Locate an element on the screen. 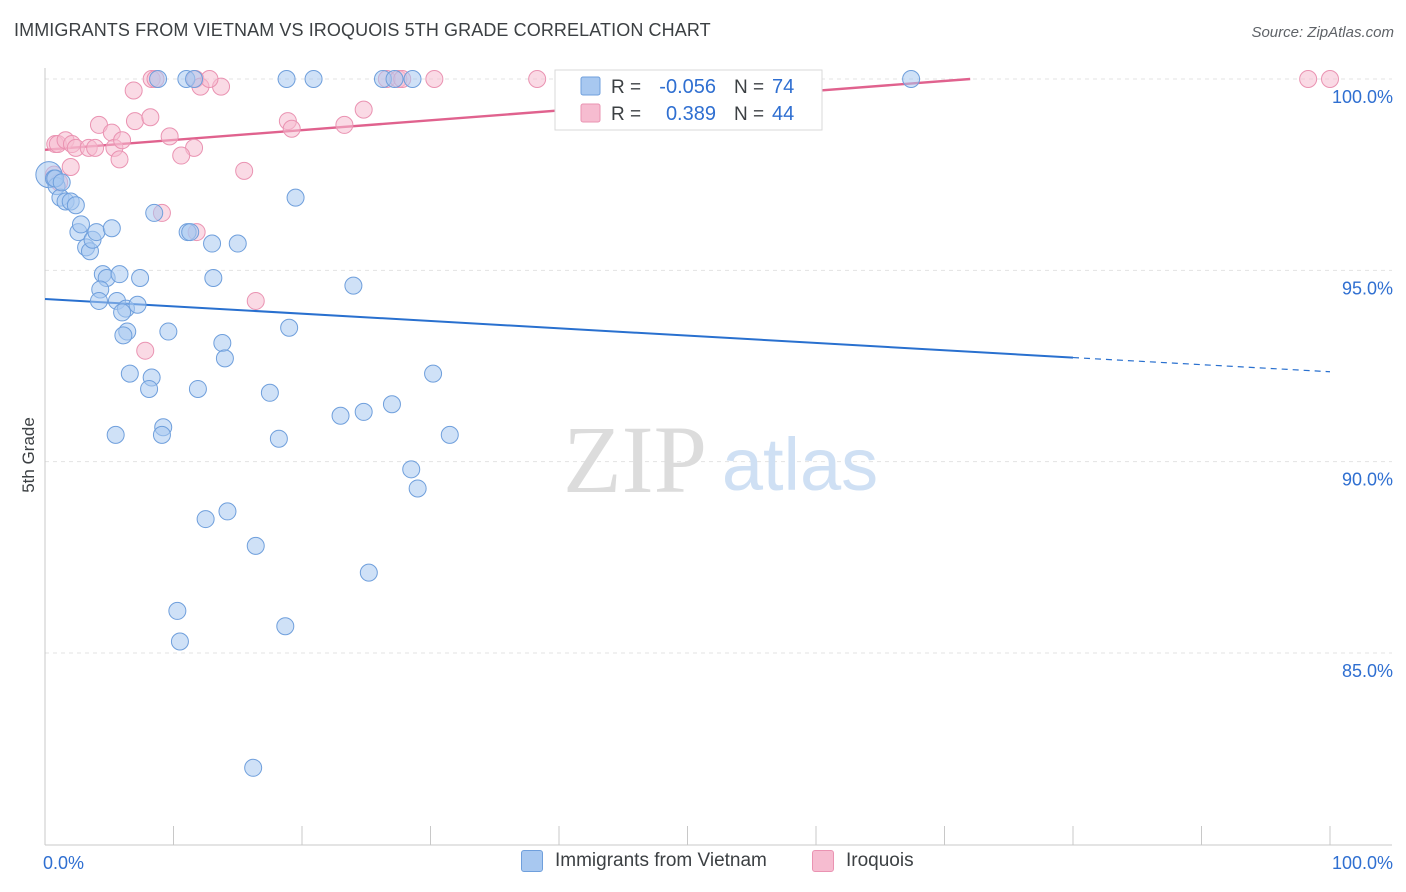 This screenshot has width=1406, height=892. legend: Immigrants from Vietnam Iroquois is located at coordinates (703, 865).